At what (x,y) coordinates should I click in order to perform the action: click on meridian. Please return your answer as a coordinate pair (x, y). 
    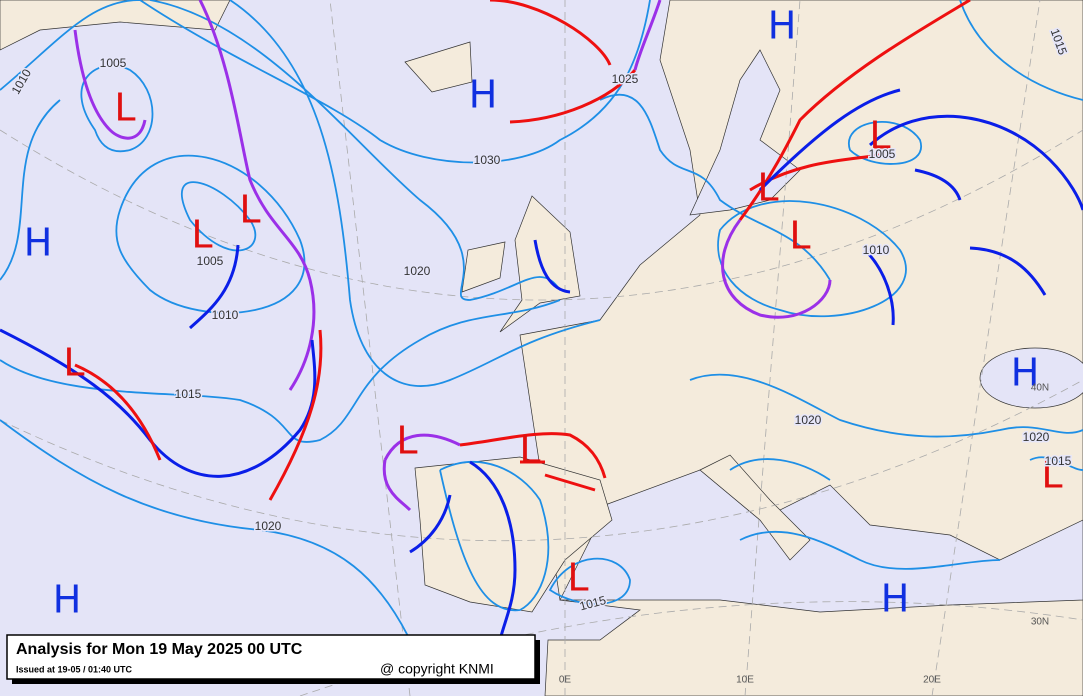
    Looking at the image, I should click on (986, 348).